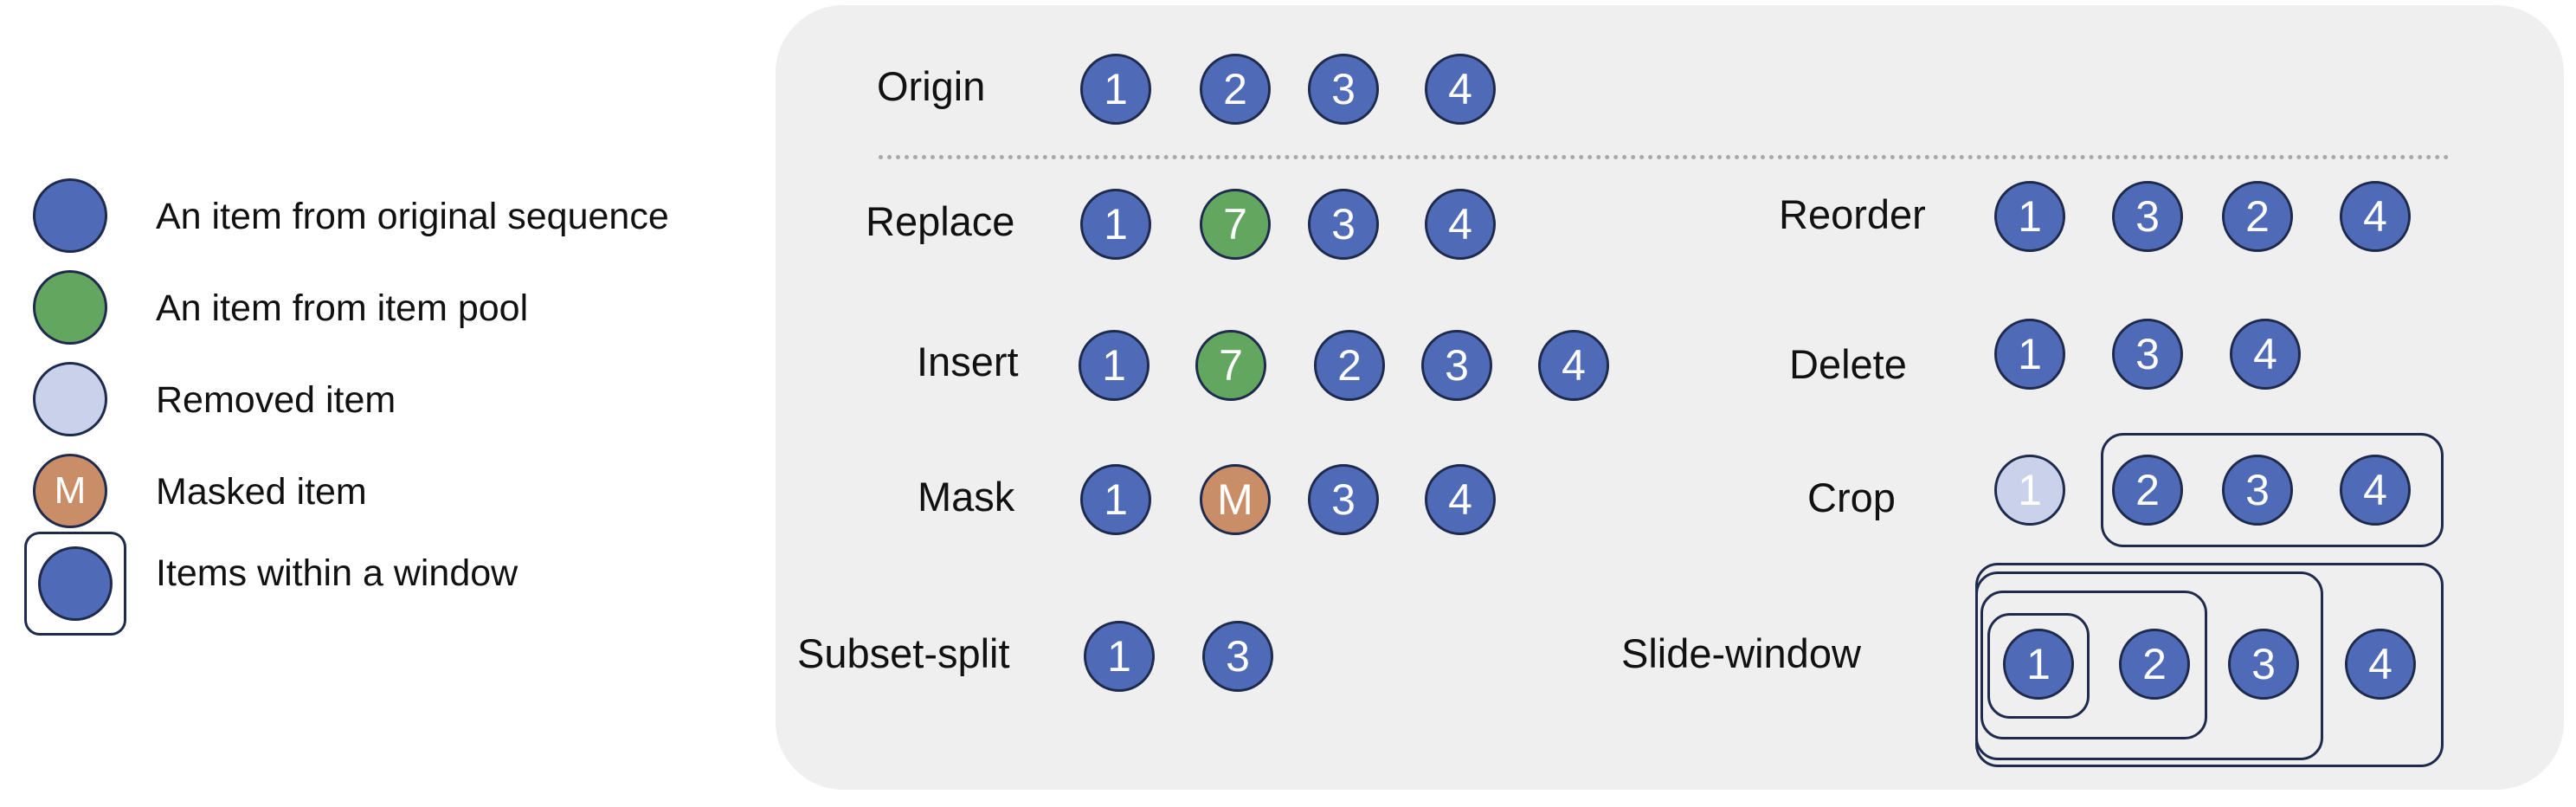 This screenshot has width=2576, height=807. What do you see at coordinates (1343, 499) in the screenshot?
I see `mask-item: 3` at bounding box center [1343, 499].